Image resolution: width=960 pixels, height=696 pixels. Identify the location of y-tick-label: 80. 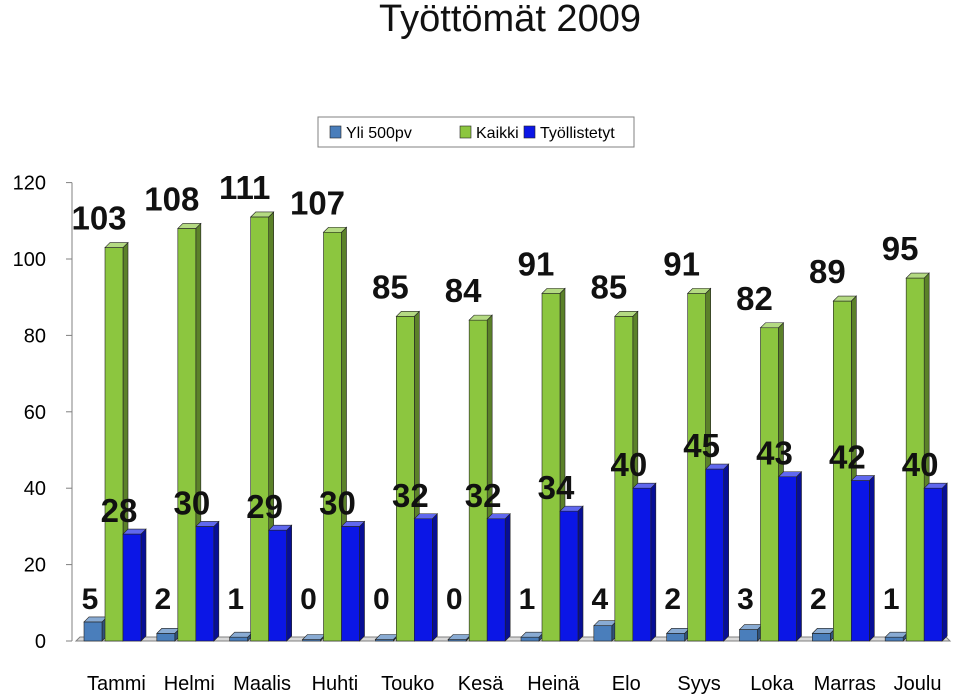
(35, 336).